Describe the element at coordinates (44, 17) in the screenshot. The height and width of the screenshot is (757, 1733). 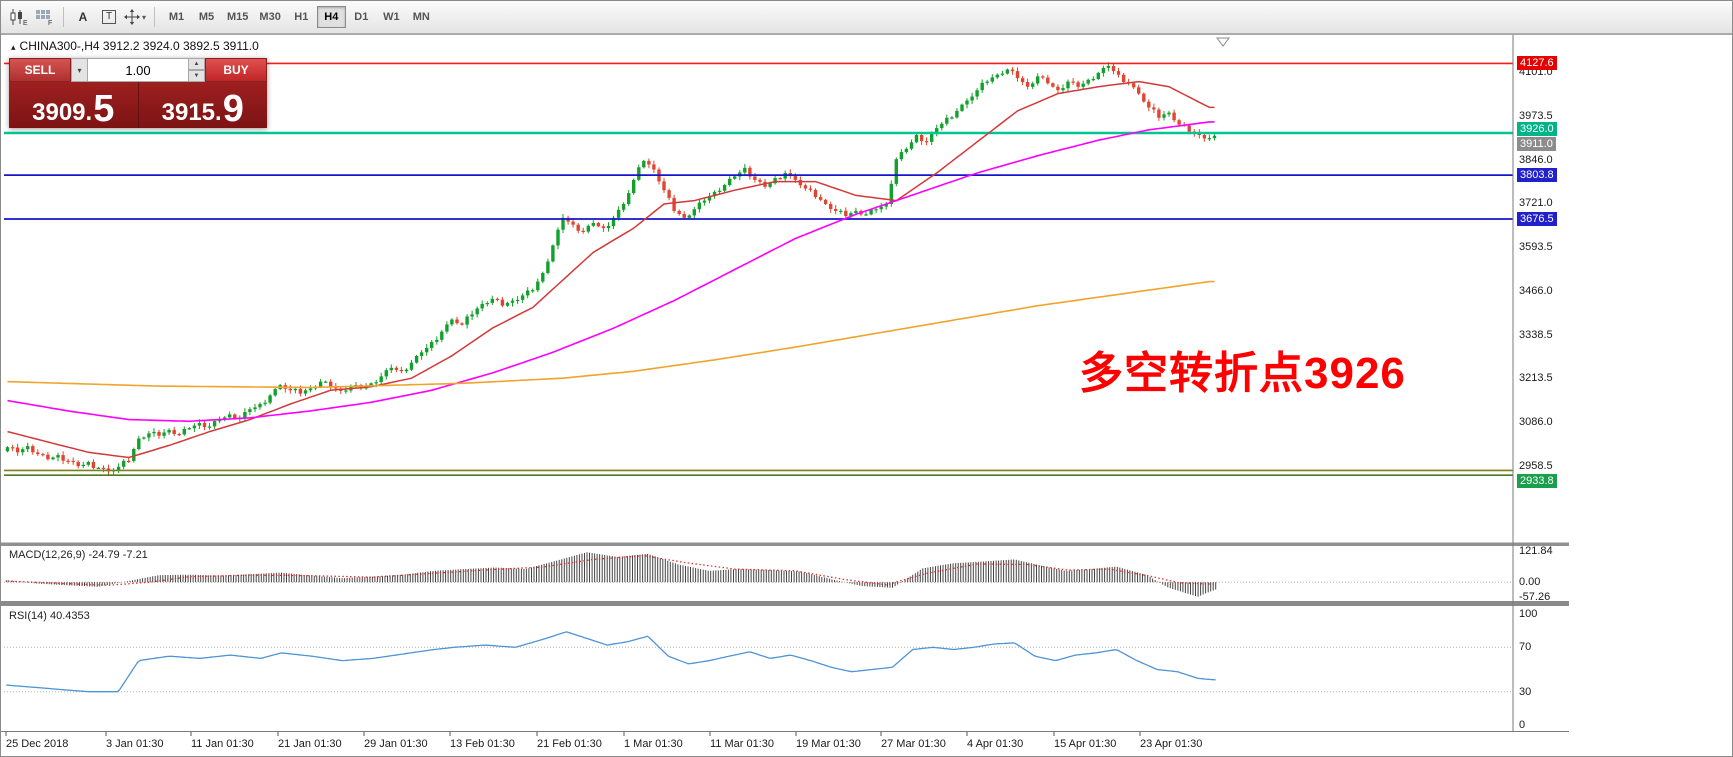
I see `grid-icon: F` at that location.